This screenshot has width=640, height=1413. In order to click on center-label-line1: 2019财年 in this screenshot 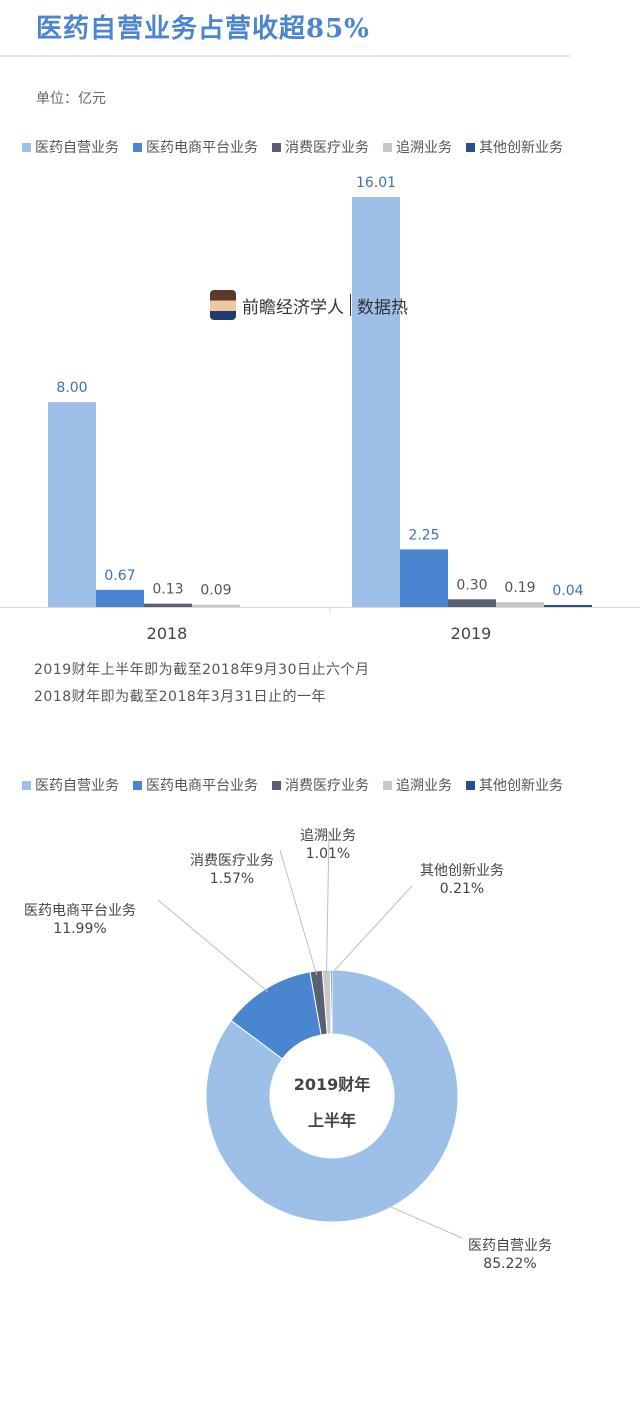, I will do `click(332, 1084)`.